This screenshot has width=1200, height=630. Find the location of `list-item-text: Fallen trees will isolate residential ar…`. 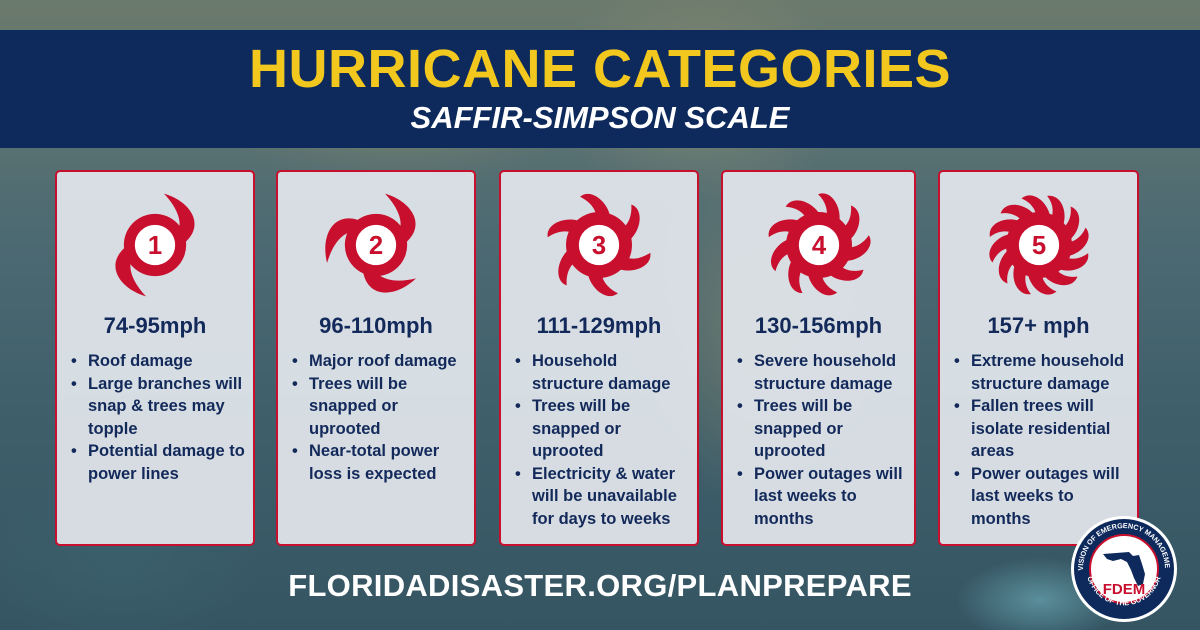

list-item-text: Fallen trees will isolate residential ar… is located at coordinates (1041, 428).